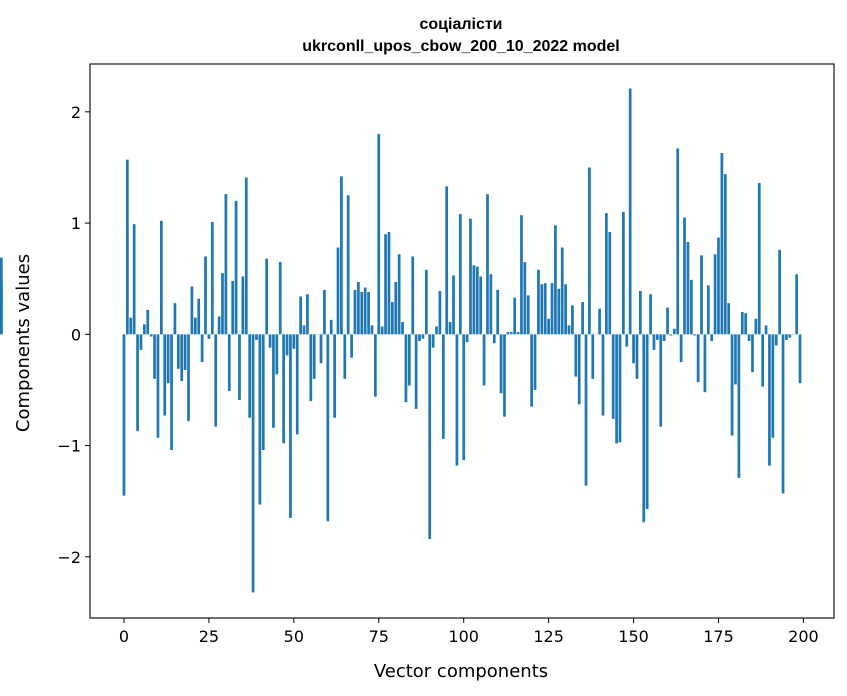 The width and height of the screenshot is (847, 696). What do you see at coordinates (548, 636) in the screenshot?
I see `x-tick-label: 125` at bounding box center [548, 636].